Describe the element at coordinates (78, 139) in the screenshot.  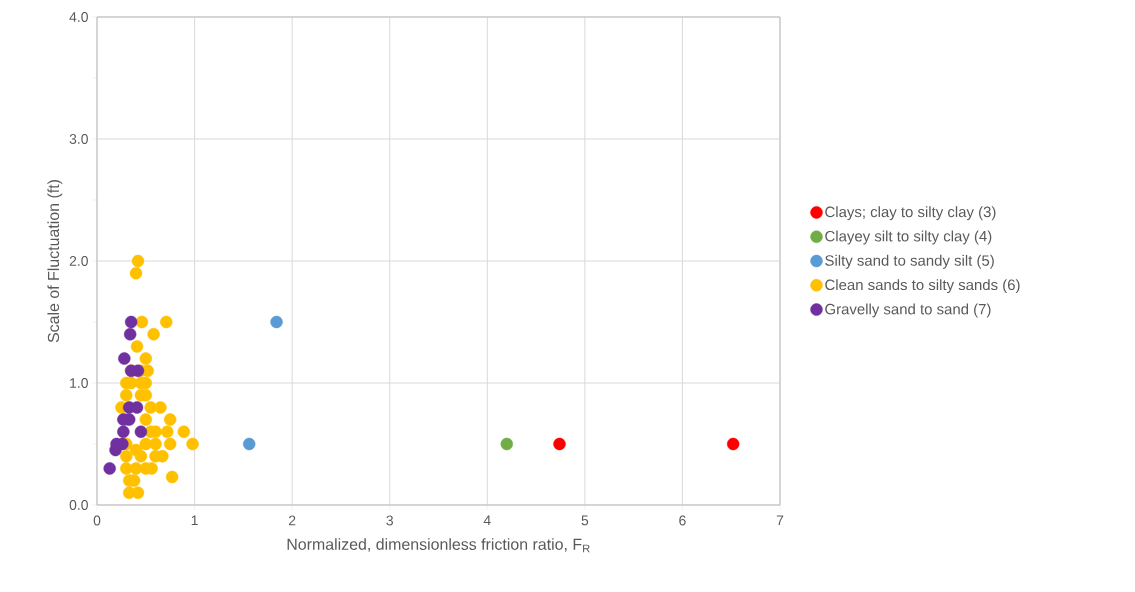
I see `y-tick-label: 3.0` at that location.